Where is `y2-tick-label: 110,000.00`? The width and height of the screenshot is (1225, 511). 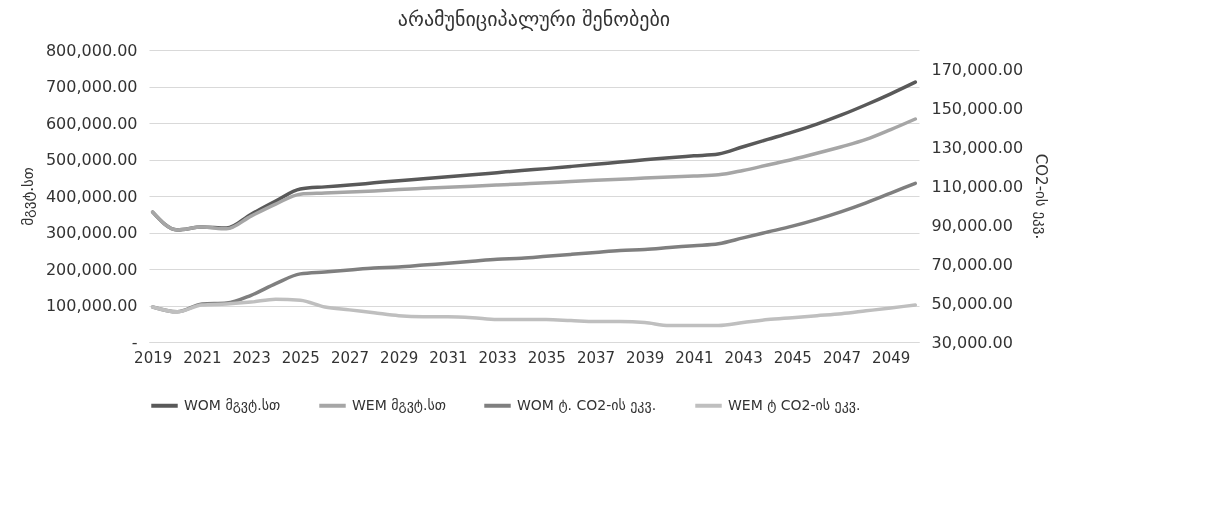 y2-tick-label: 110,000.00 is located at coordinates (977, 186).